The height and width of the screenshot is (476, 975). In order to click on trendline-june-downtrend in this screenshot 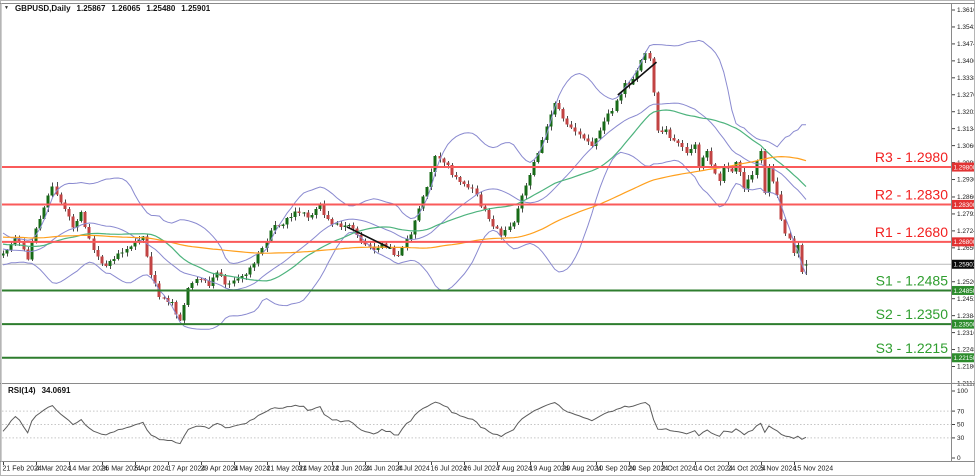, I will do `click(368, 237)`.